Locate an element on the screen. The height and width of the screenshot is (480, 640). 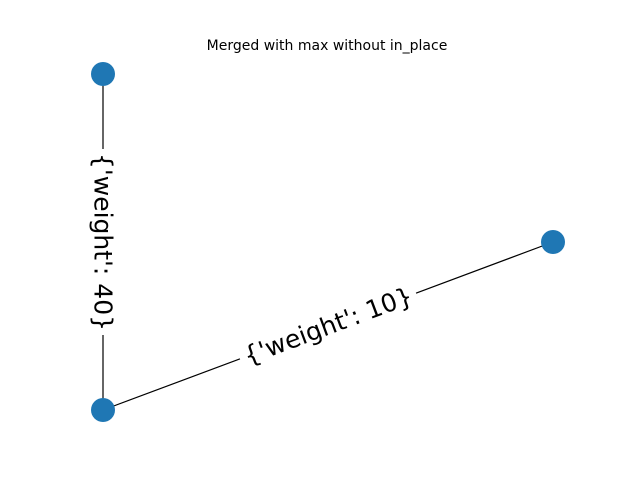
node-right is located at coordinates (553, 242).